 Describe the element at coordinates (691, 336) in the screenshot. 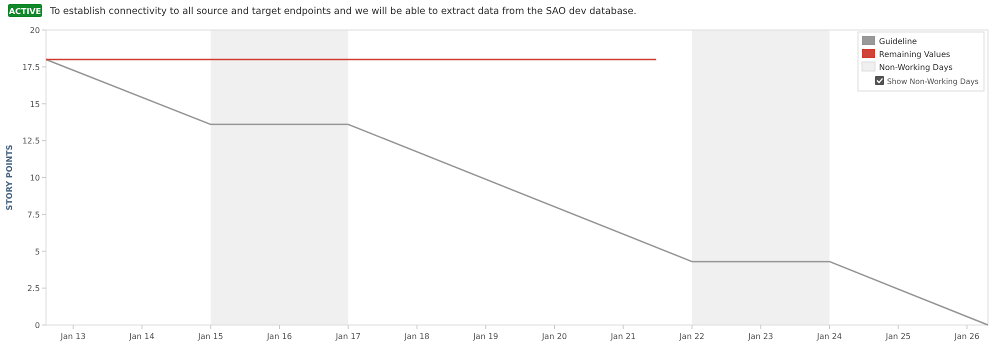

I see `x-tick-label: Jan 22` at that location.